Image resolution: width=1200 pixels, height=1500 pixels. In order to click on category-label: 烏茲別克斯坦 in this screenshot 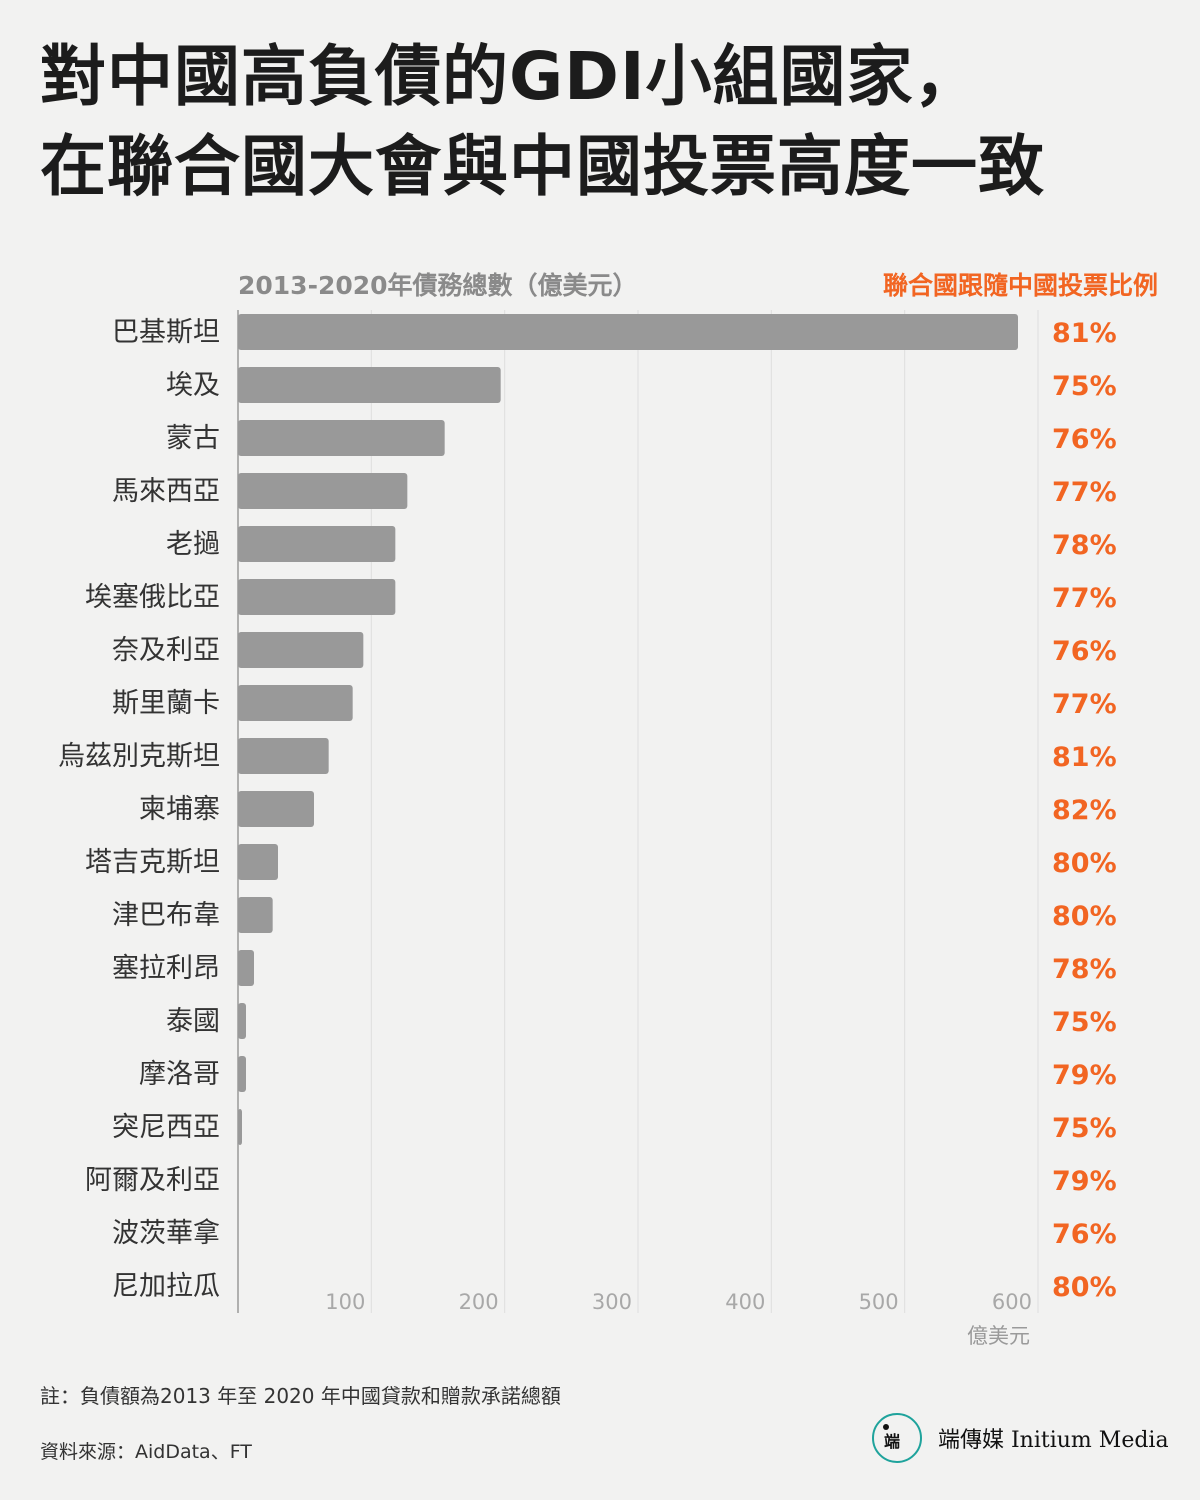, I will do `click(139, 756)`.